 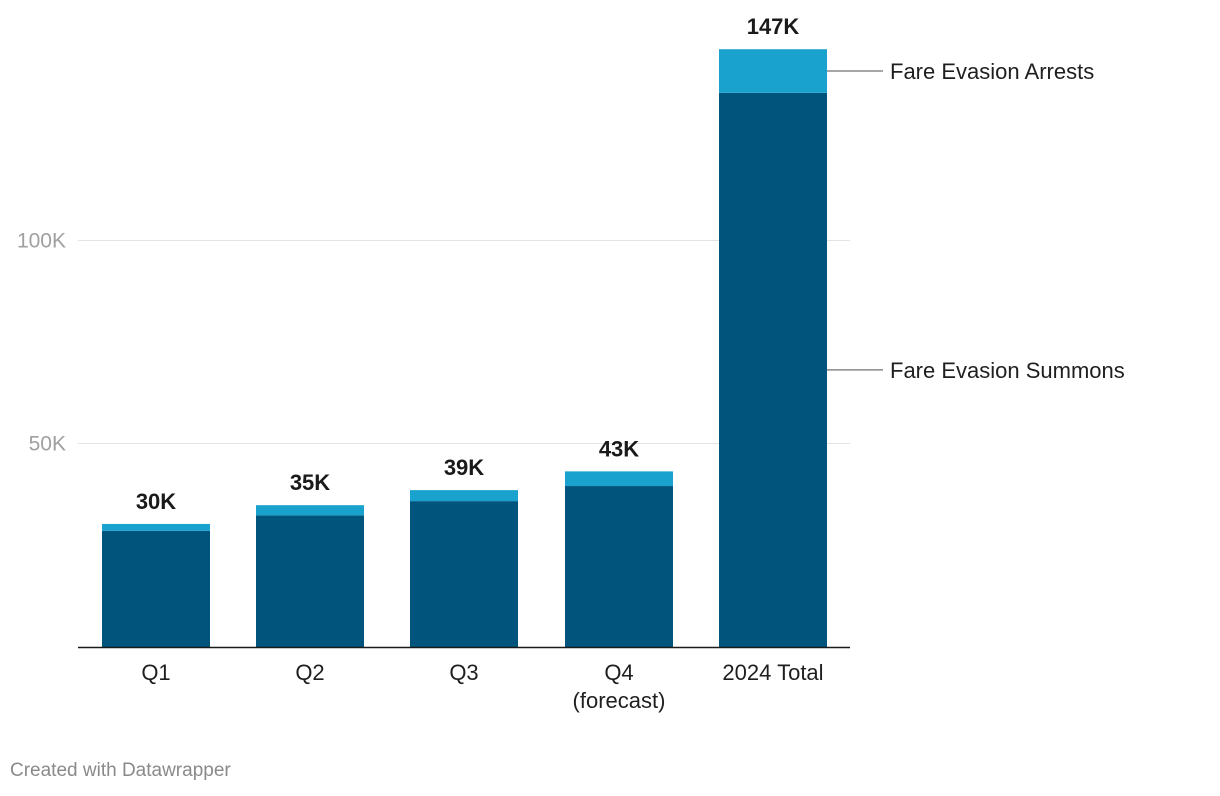 What do you see at coordinates (155, 672) in the screenshot?
I see `x-category-label: Q1` at bounding box center [155, 672].